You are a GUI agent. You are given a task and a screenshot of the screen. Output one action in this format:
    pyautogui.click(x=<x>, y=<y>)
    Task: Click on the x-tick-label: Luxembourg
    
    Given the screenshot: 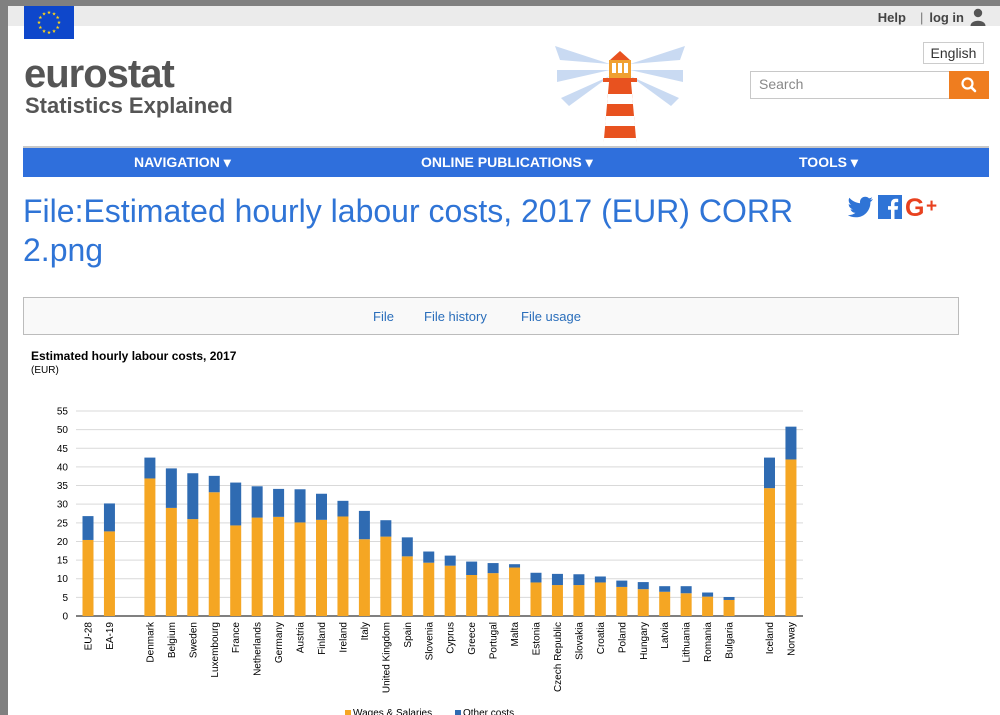 What is the action you would take?
    pyautogui.click(x=215, y=650)
    